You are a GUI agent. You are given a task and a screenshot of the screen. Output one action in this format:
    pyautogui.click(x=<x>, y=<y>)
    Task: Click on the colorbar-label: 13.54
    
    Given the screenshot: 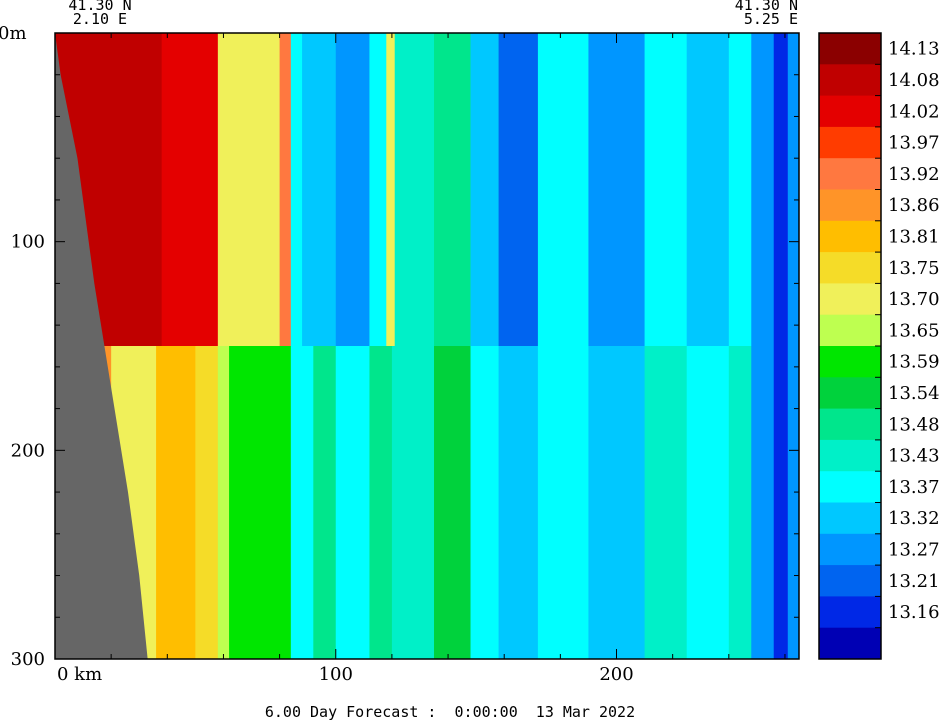 What is the action you would take?
    pyautogui.click(x=914, y=393)
    